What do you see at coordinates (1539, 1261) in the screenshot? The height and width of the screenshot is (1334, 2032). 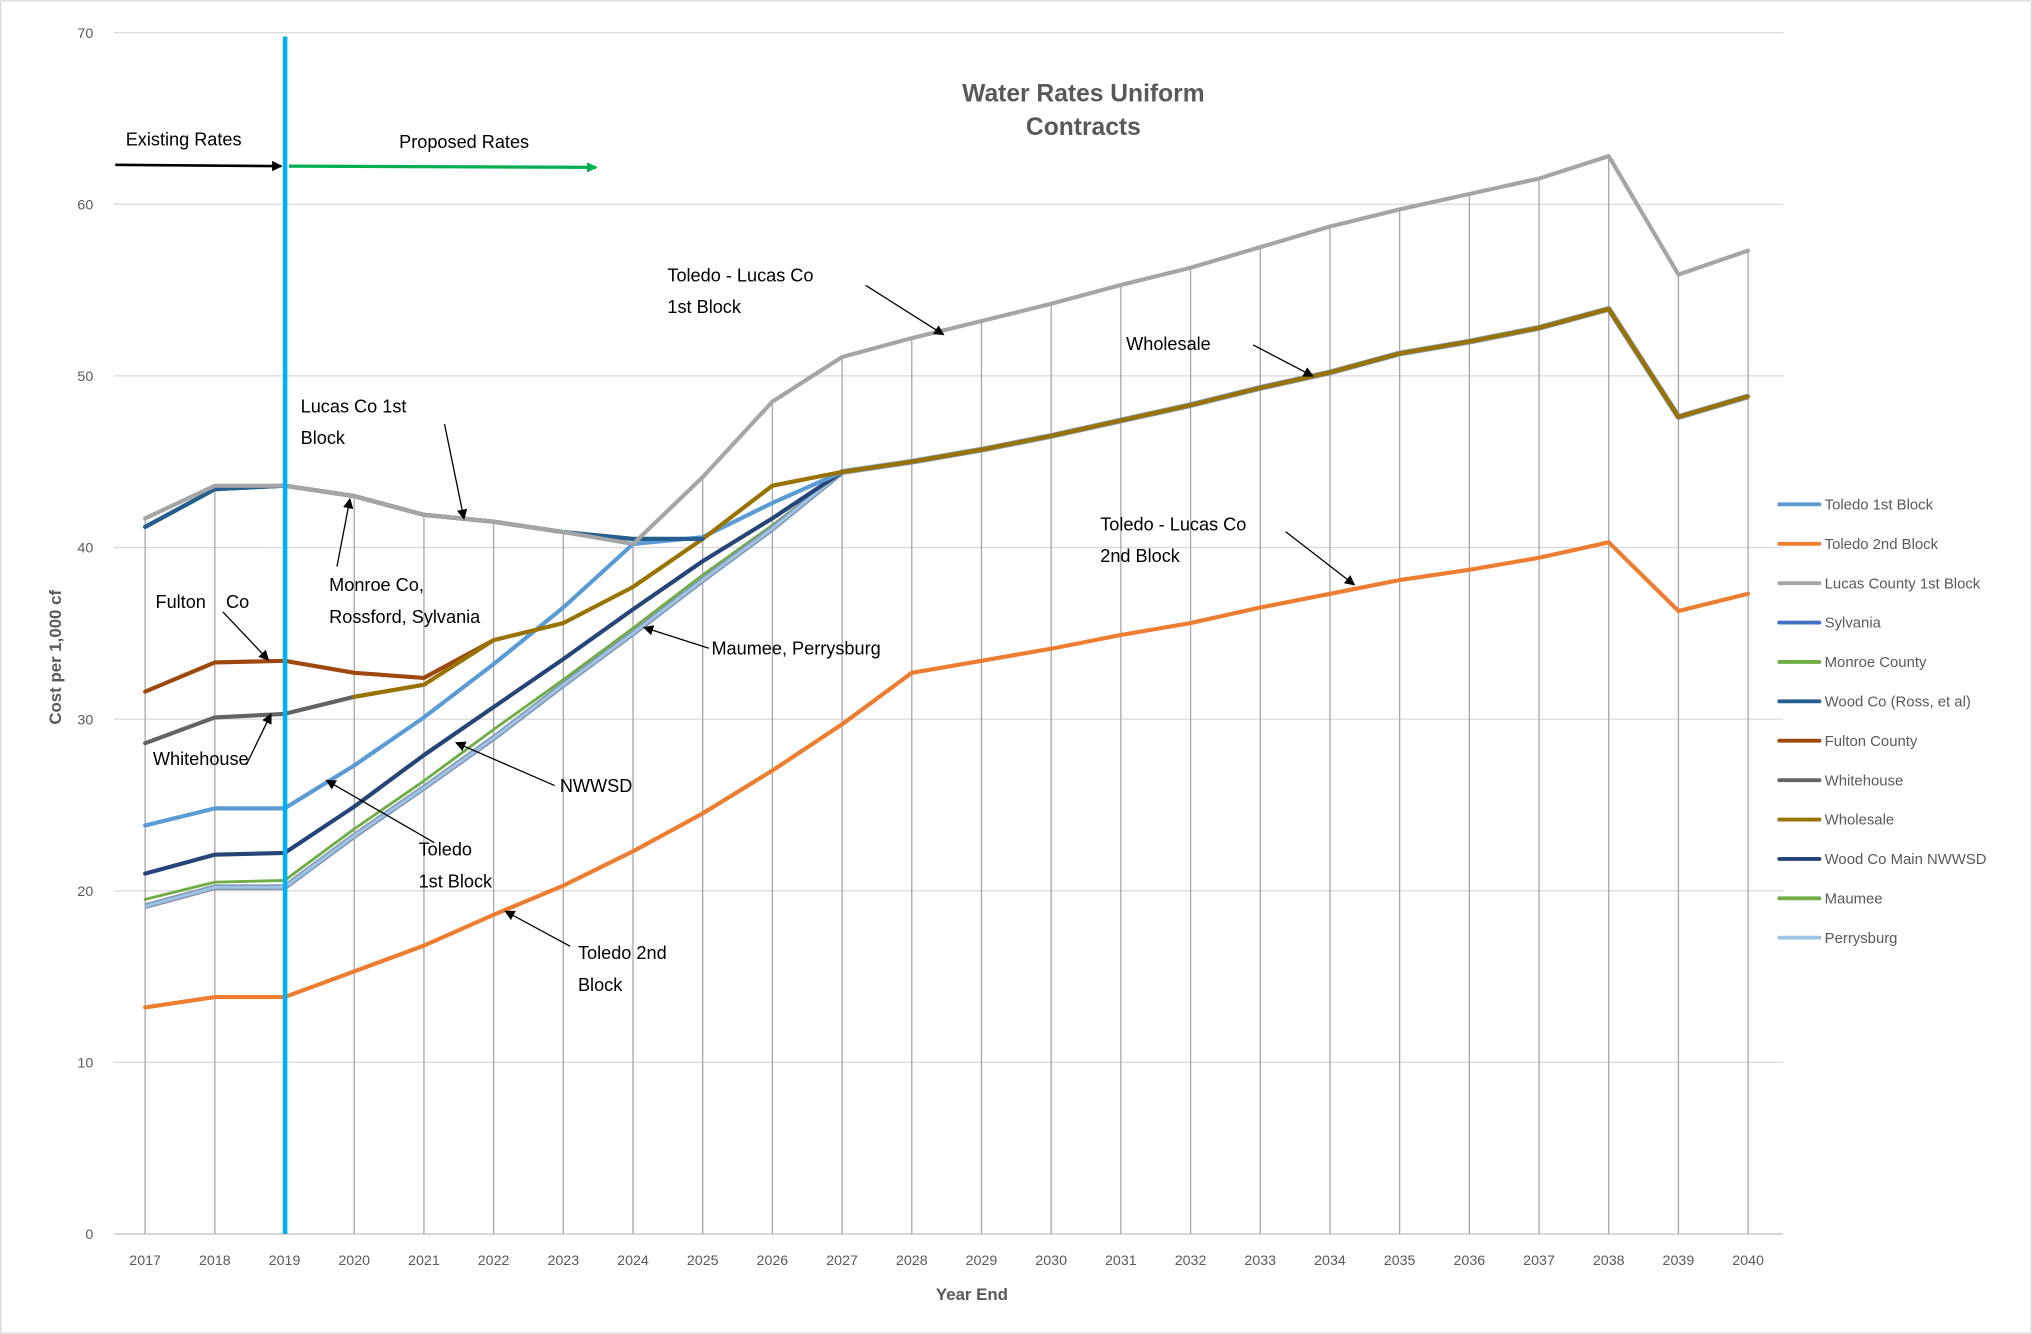 I see `x-tick-label: 2037` at bounding box center [1539, 1261].